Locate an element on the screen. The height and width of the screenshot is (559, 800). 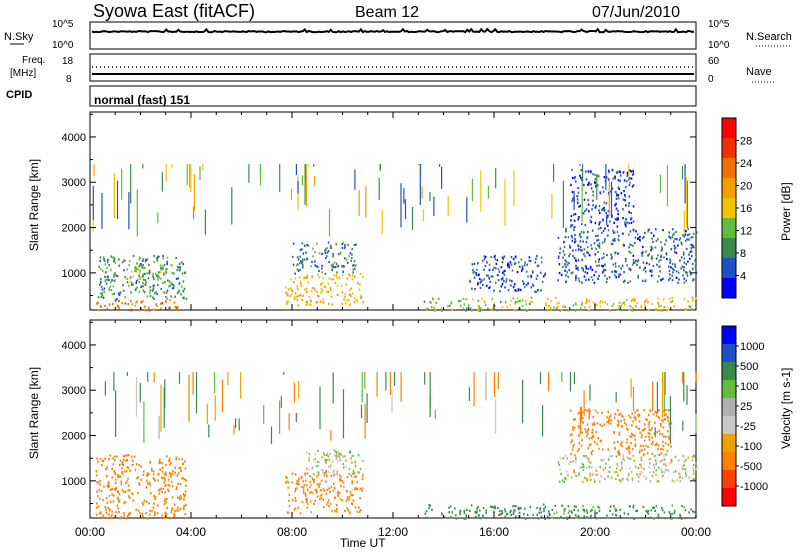
power-colorbar-swatch is located at coordinates (729, 168).